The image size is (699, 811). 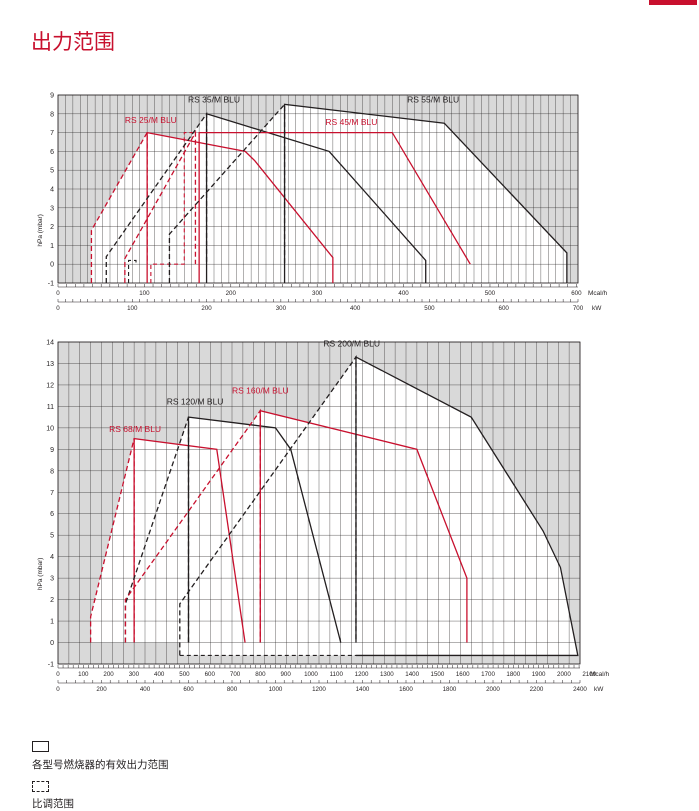 I want to click on legend-solid-box, so click(x=40, y=746).